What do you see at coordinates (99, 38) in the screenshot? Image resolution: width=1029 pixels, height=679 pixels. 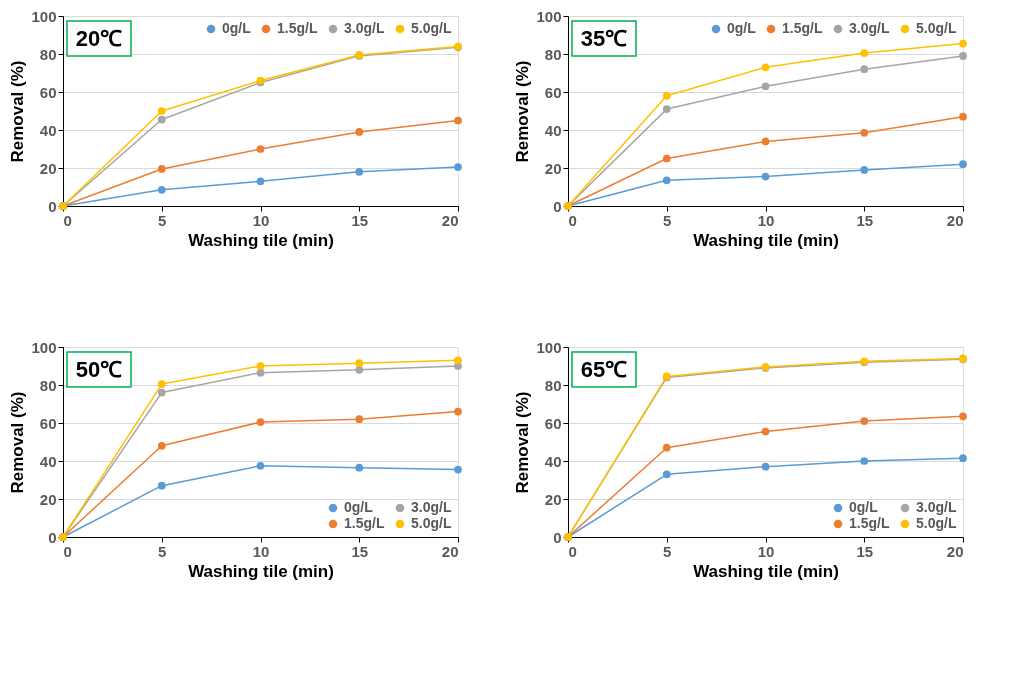 I see `annotation: 20℃` at bounding box center [99, 38].